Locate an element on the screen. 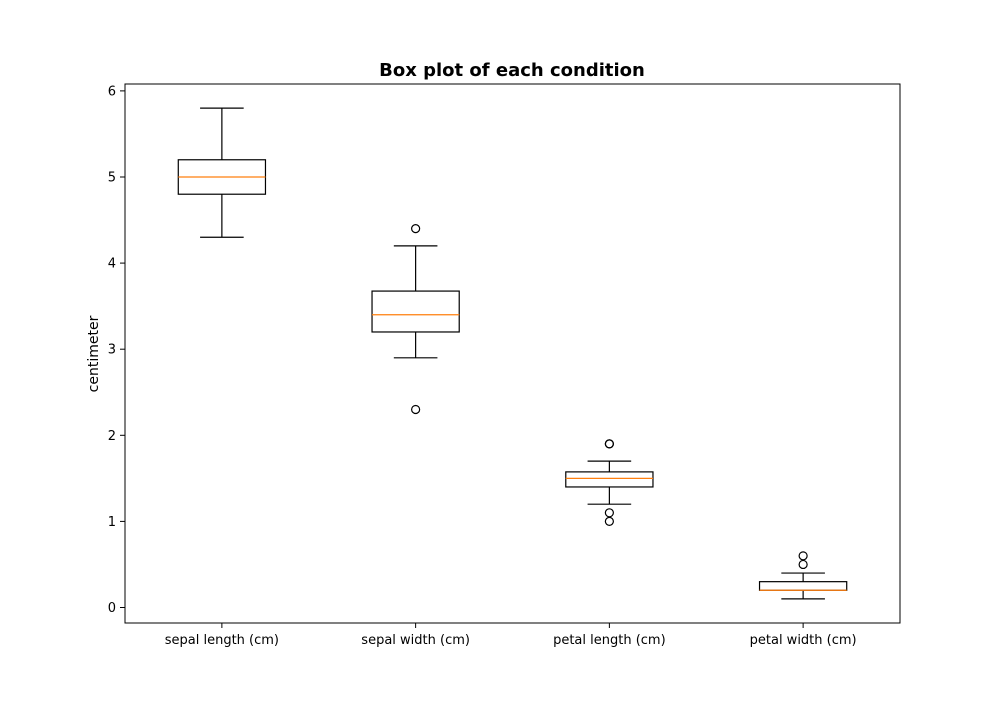 This screenshot has height=704, width=1000. y-tick-label: 2 is located at coordinates (112, 436).